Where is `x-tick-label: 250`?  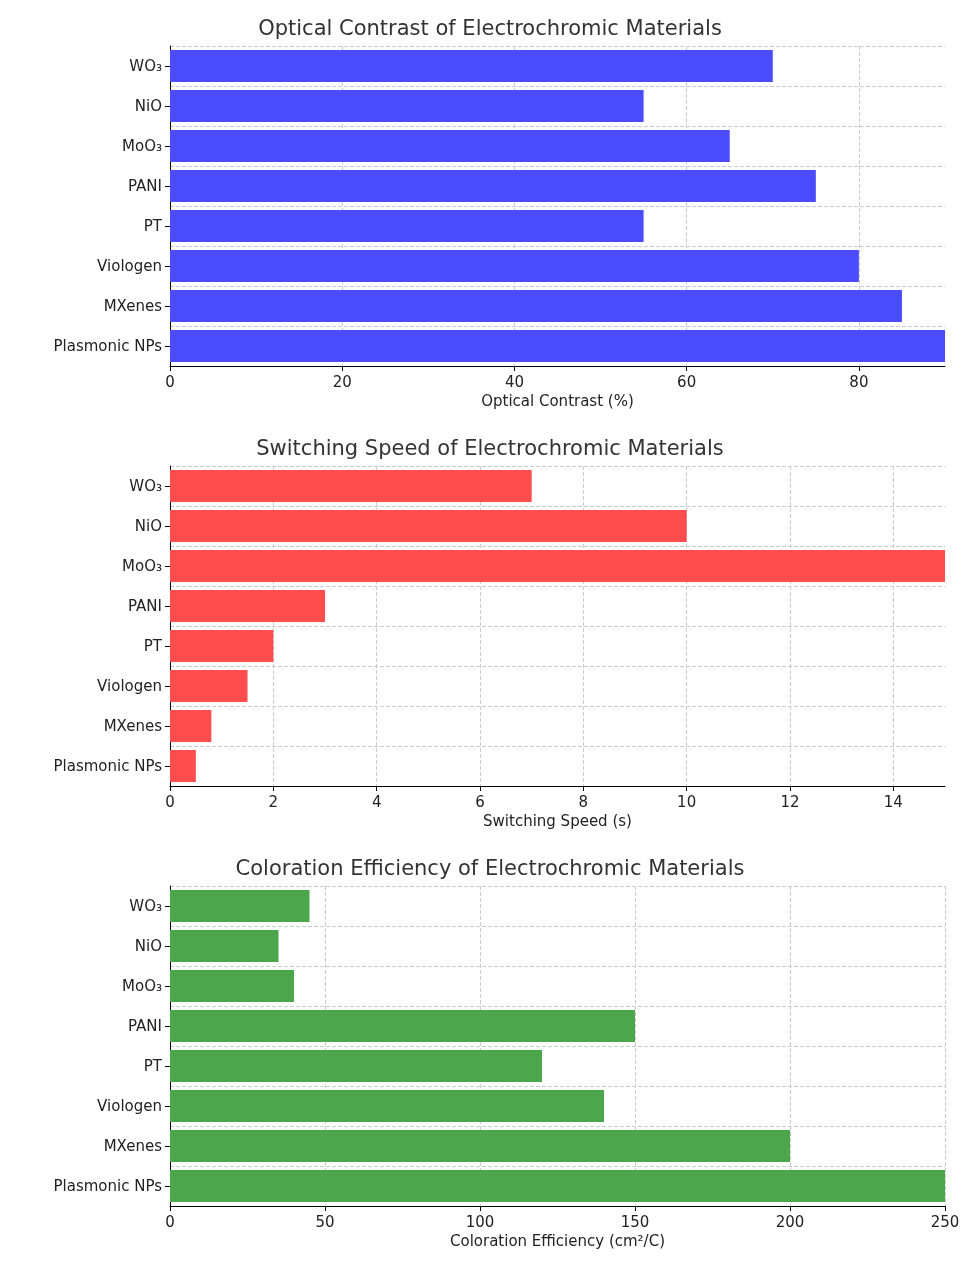 x-tick-label: 250 is located at coordinates (945, 1221).